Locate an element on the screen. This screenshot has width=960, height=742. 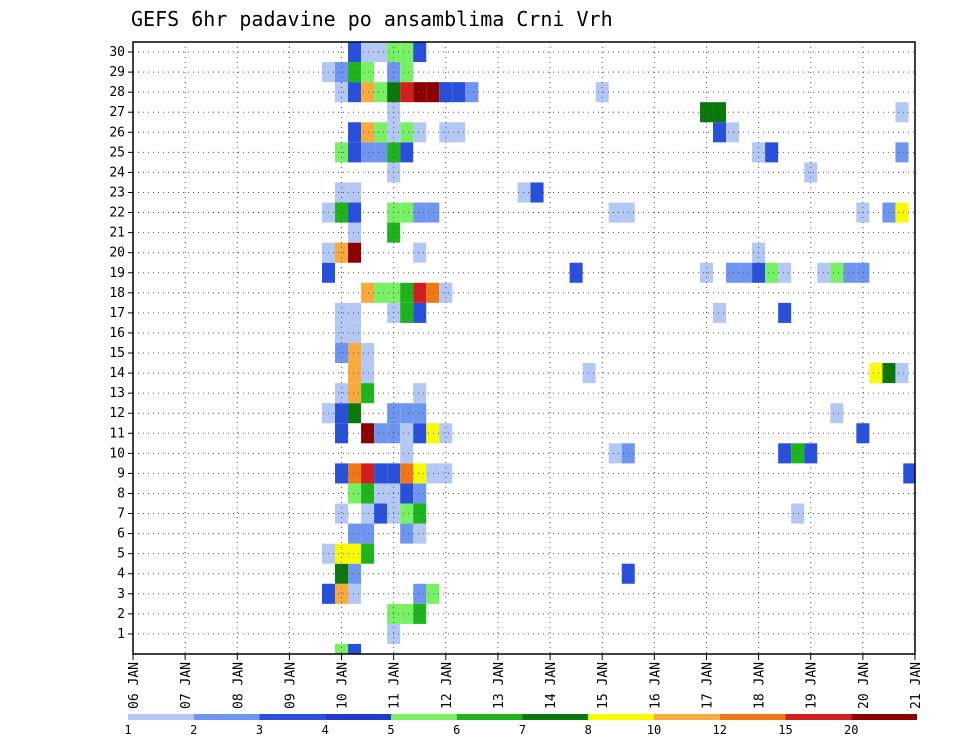
y-tick-label: 7 is located at coordinates (121, 514).